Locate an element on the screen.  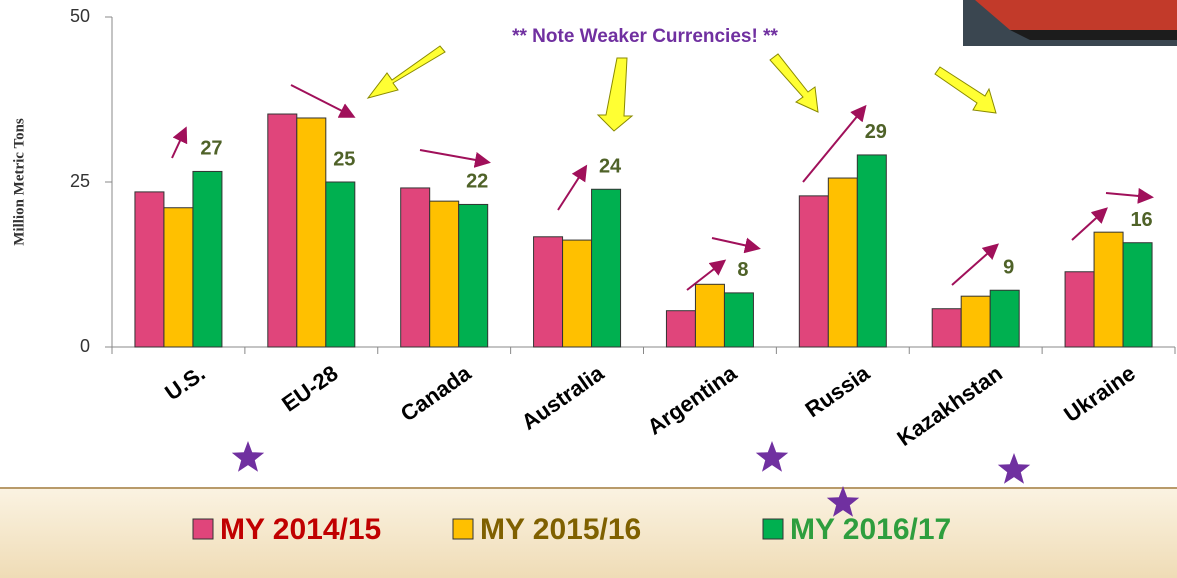
value-label: 24 is located at coordinates (610, 167).